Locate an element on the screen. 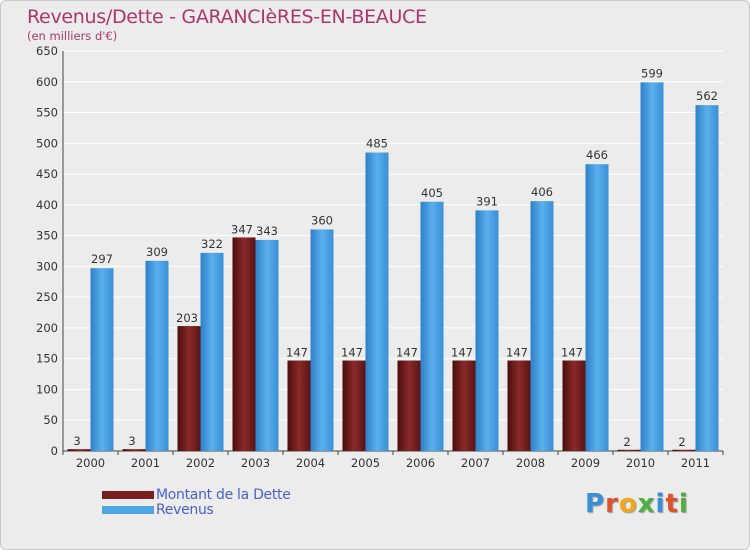 This screenshot has height=550, width=750. data-label-debt-2006: 147 is located at coordinates (407, 353).